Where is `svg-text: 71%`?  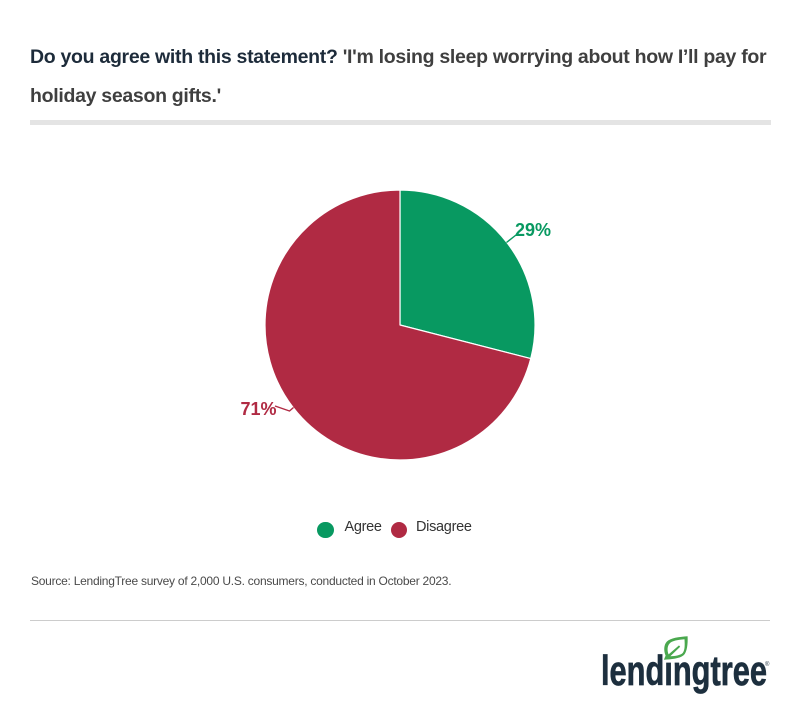
svg-text: 71% is located at coordinates (259, 409).